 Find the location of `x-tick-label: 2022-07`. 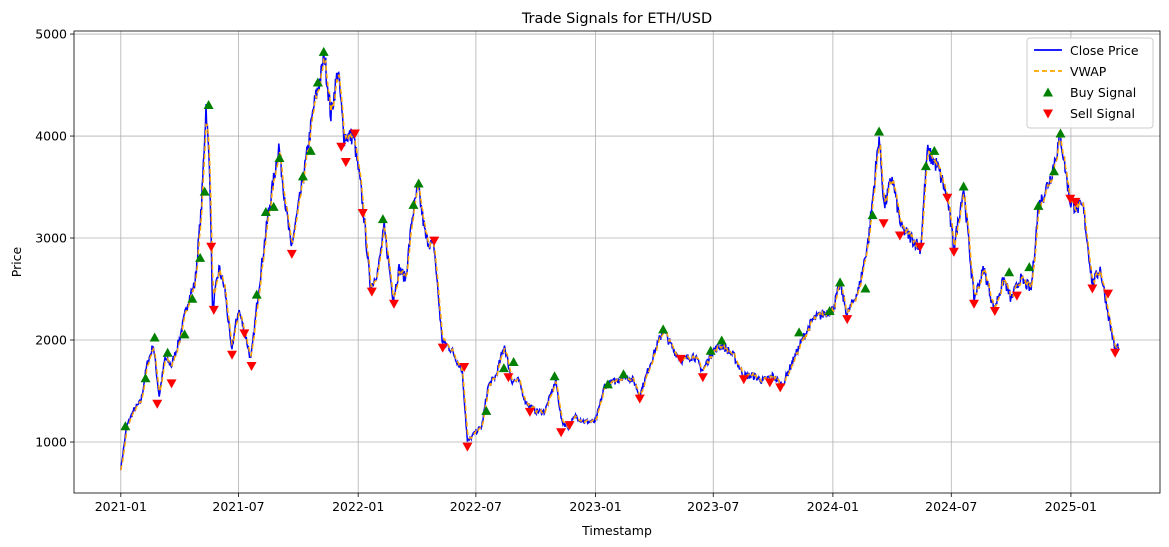

x-tick-label: 2022-07 is located at coordinates (476, 506).